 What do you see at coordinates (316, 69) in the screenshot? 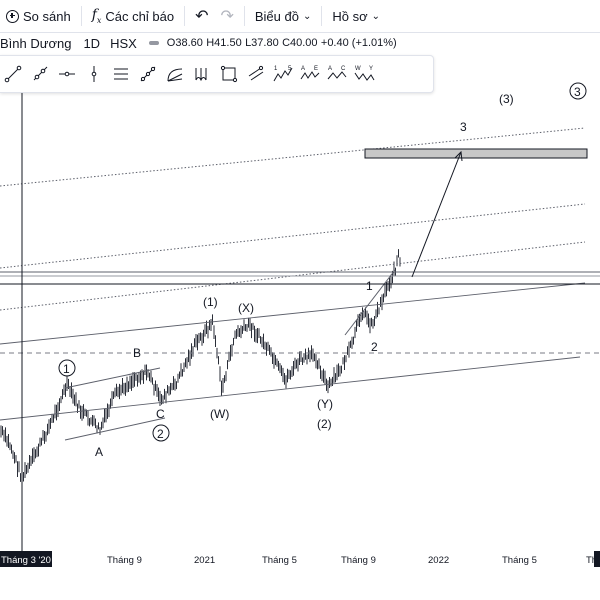
I see `svg-text: E` at bounding box center [316, 69].